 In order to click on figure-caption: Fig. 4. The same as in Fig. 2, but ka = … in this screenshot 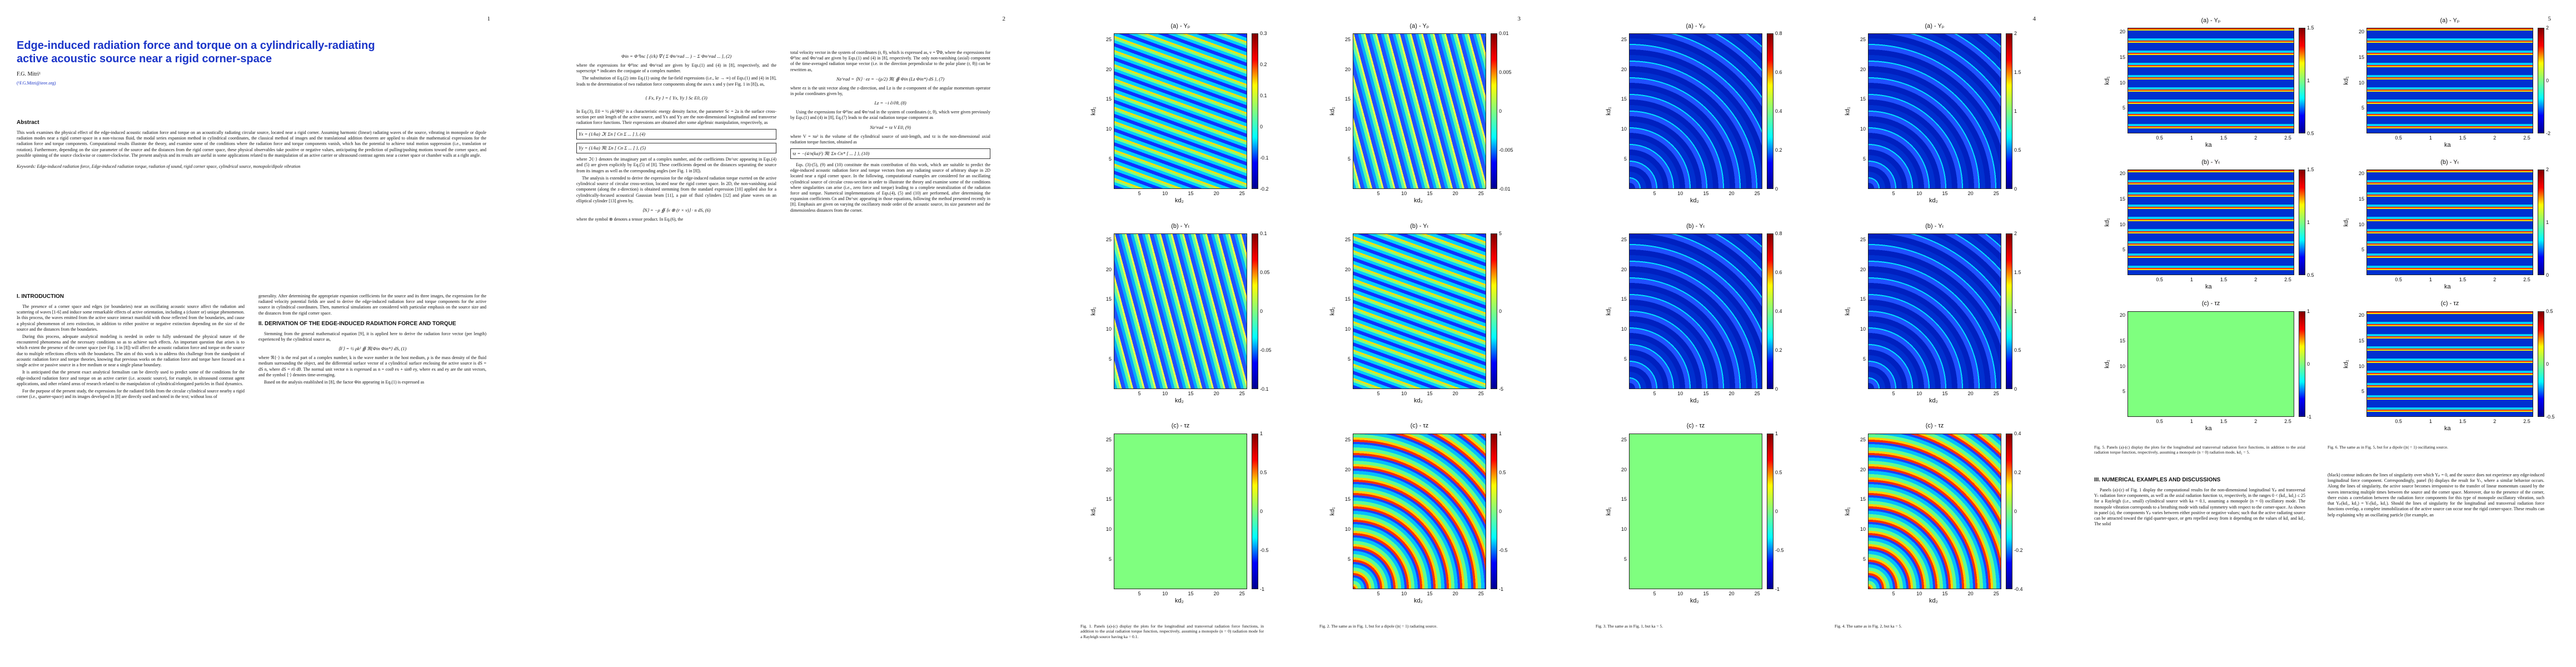, I will do `click(1868, 626)`.